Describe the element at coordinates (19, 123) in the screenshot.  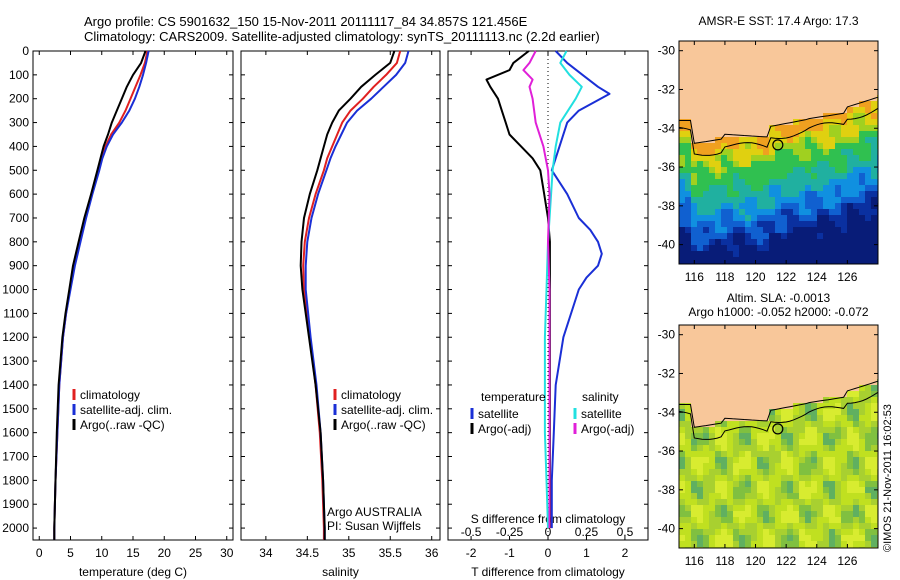
I see `temperature-ytick-label: 300` at that location.